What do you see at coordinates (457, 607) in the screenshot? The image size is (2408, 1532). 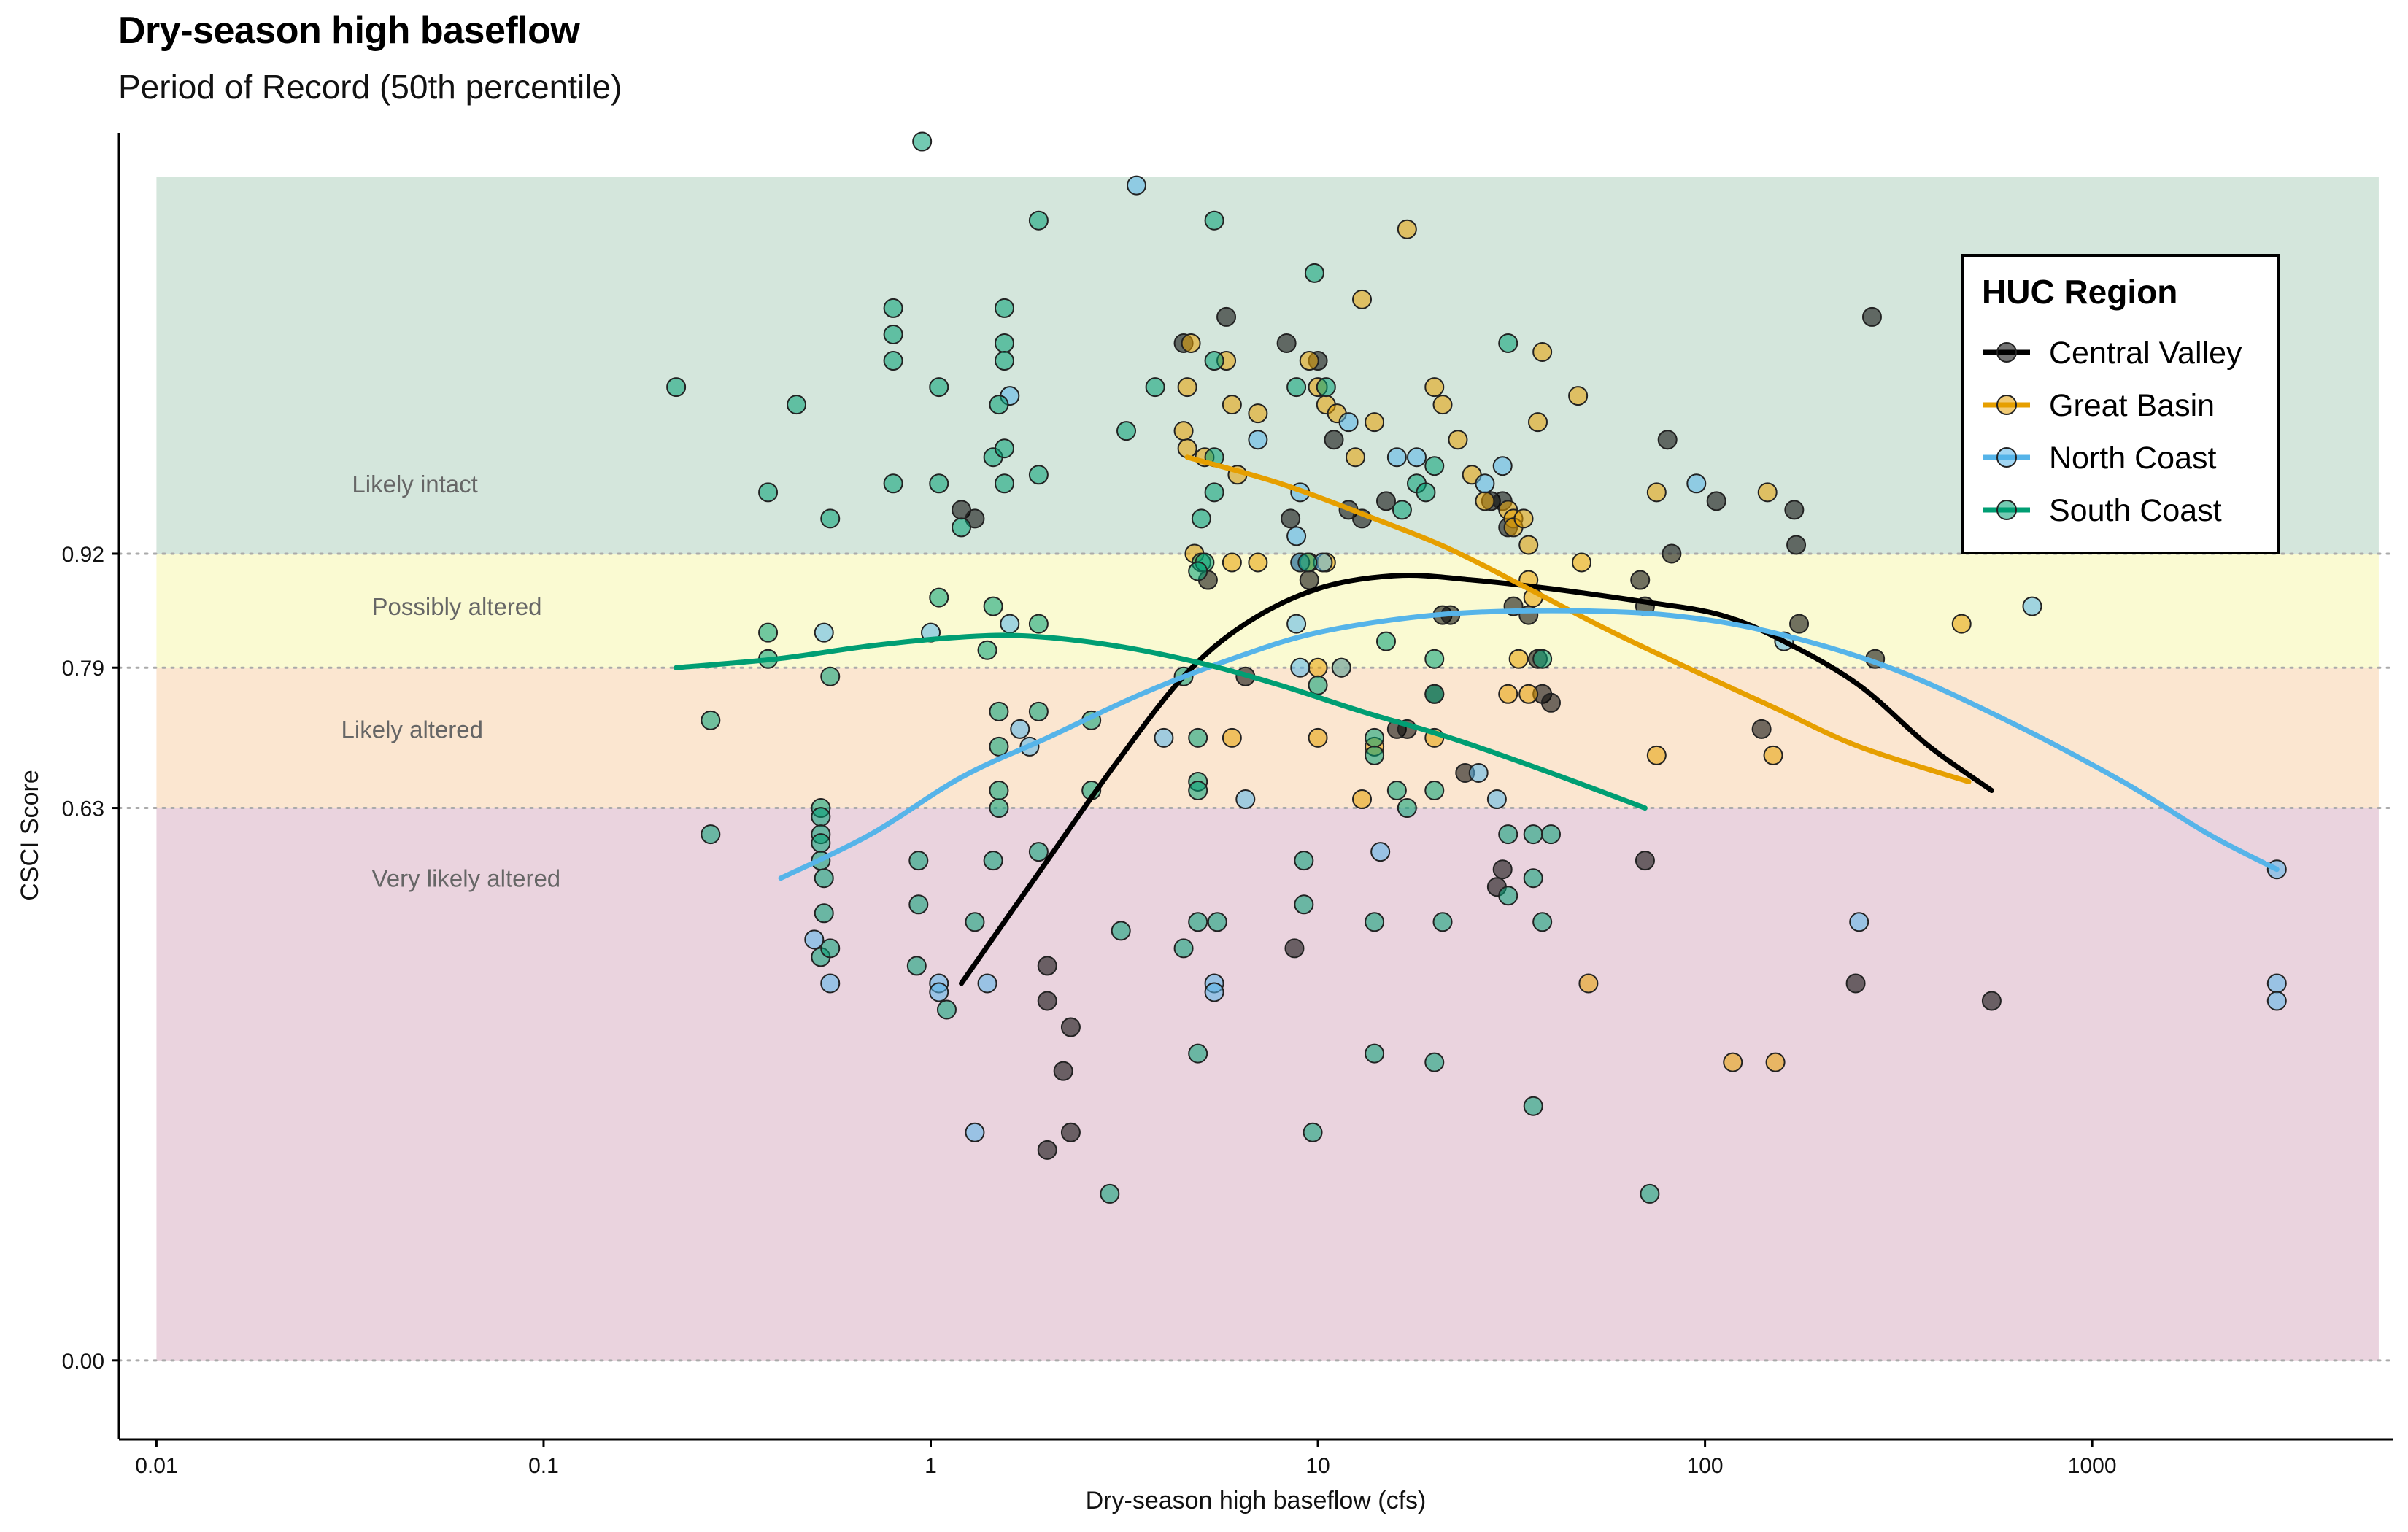 I see `band-label-possibly-altered: Possibly altered` at bounding box center [457, 607].